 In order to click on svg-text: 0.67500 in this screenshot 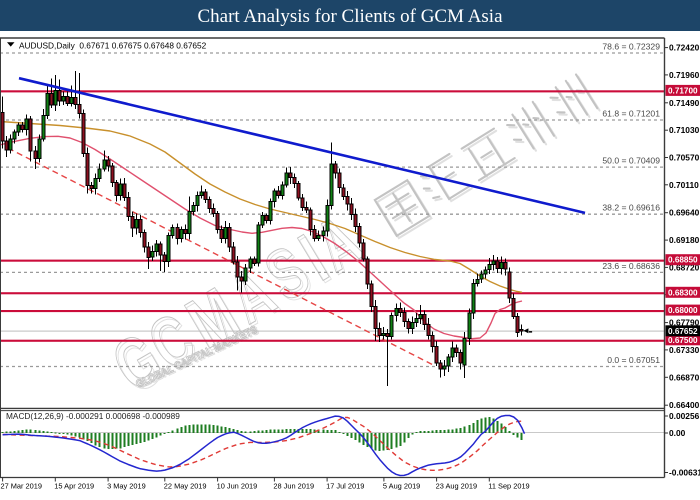, I will do `click(683, 340)`.